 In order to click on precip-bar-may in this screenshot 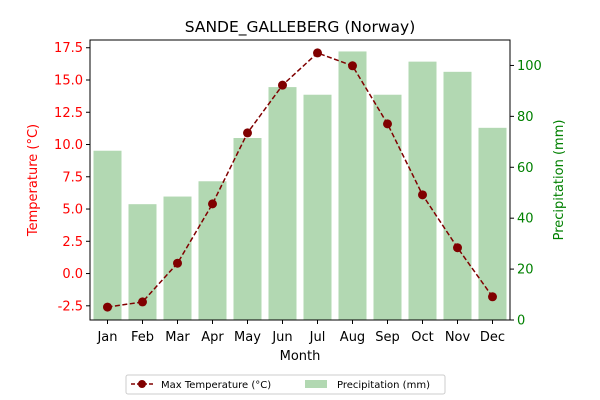, I will do `click(247, 229)`.